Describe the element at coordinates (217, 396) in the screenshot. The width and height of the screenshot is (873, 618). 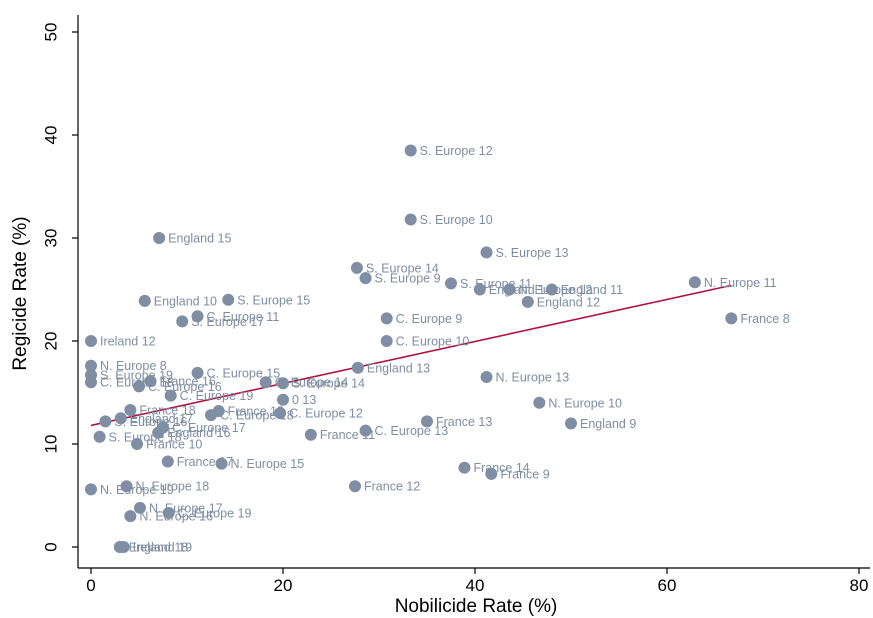
I see `data-point-label: C. Europe 19` at that location.